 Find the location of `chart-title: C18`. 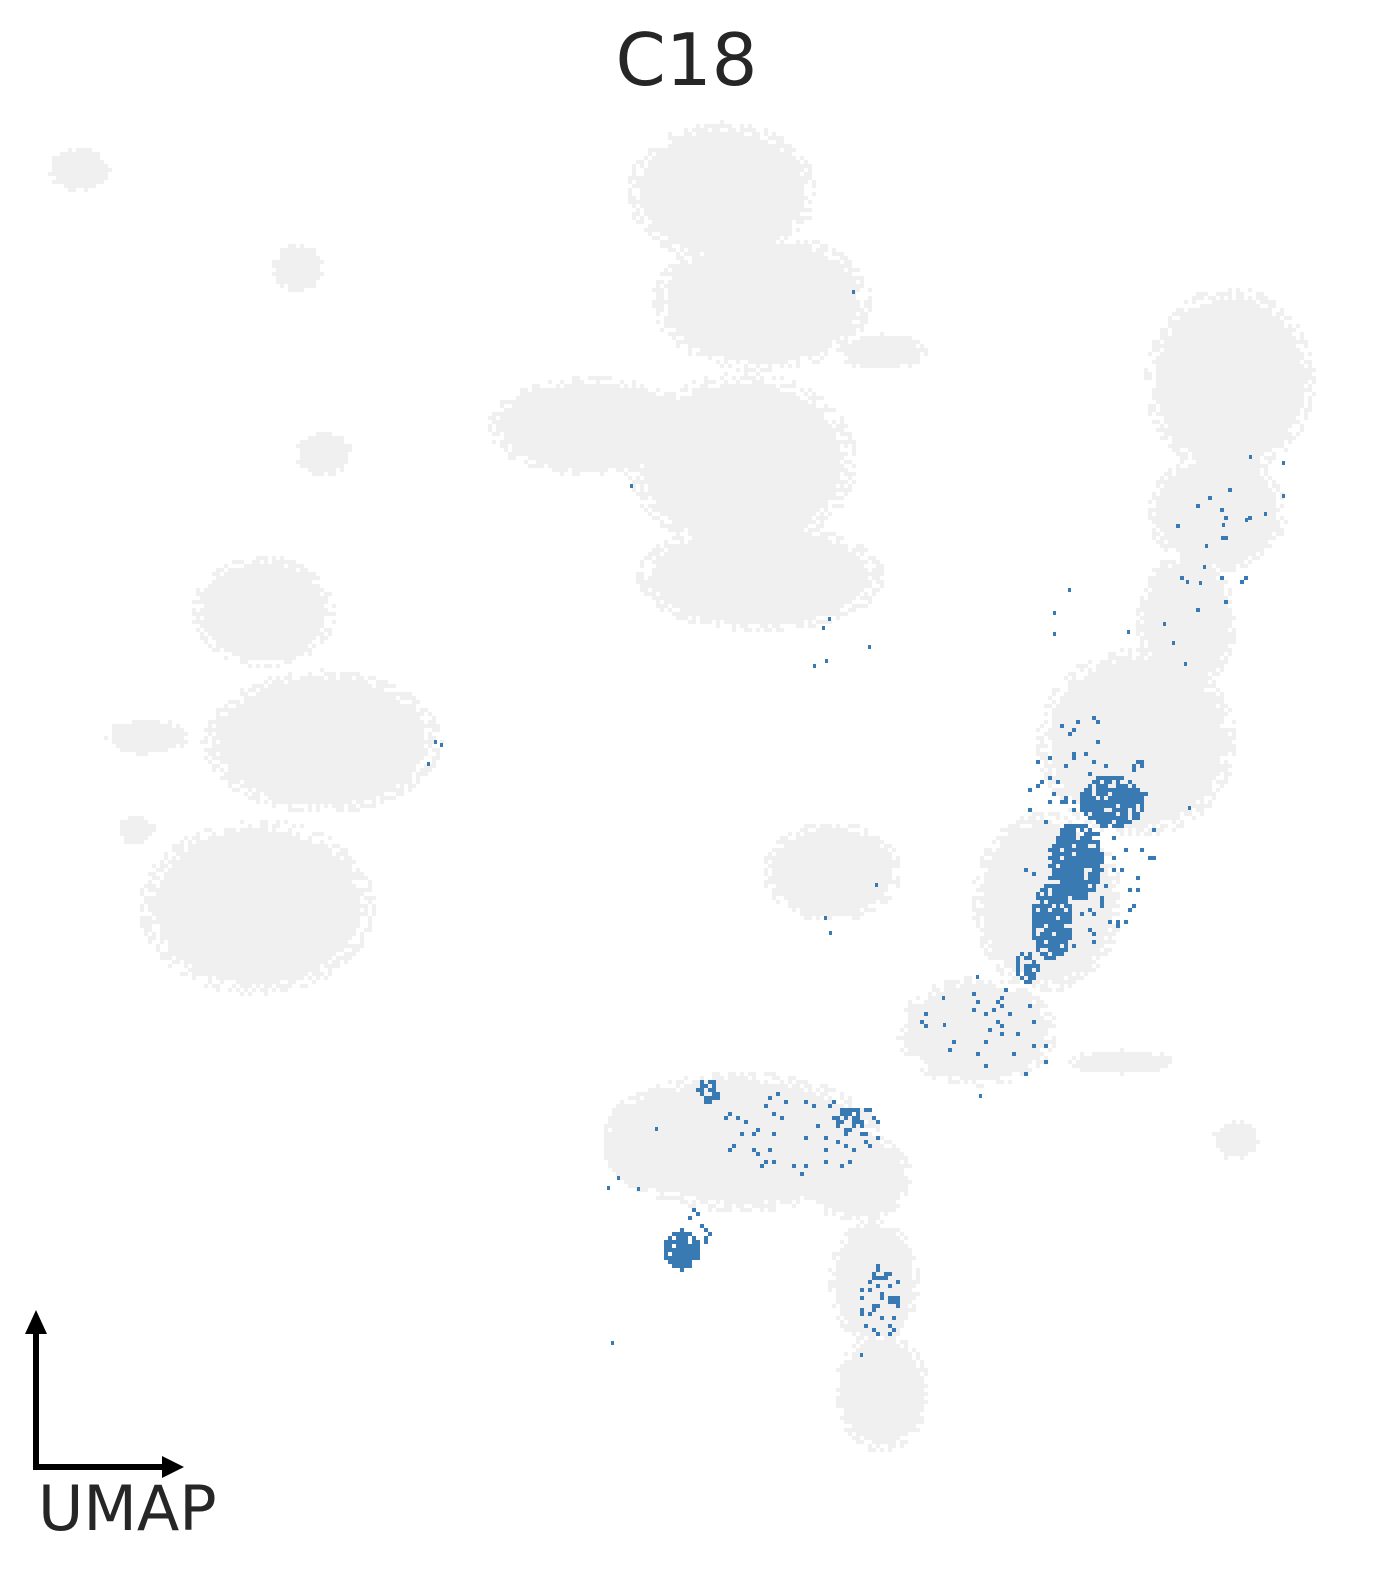

chart-title: C18 is located at coordinates (686, 60).